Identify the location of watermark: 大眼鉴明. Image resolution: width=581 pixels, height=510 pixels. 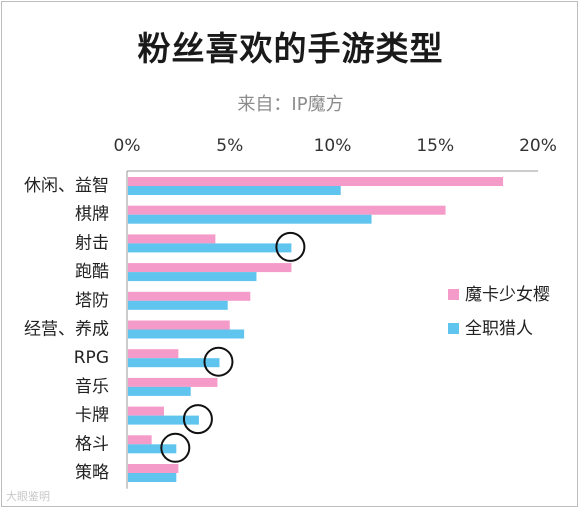
(28, 496).